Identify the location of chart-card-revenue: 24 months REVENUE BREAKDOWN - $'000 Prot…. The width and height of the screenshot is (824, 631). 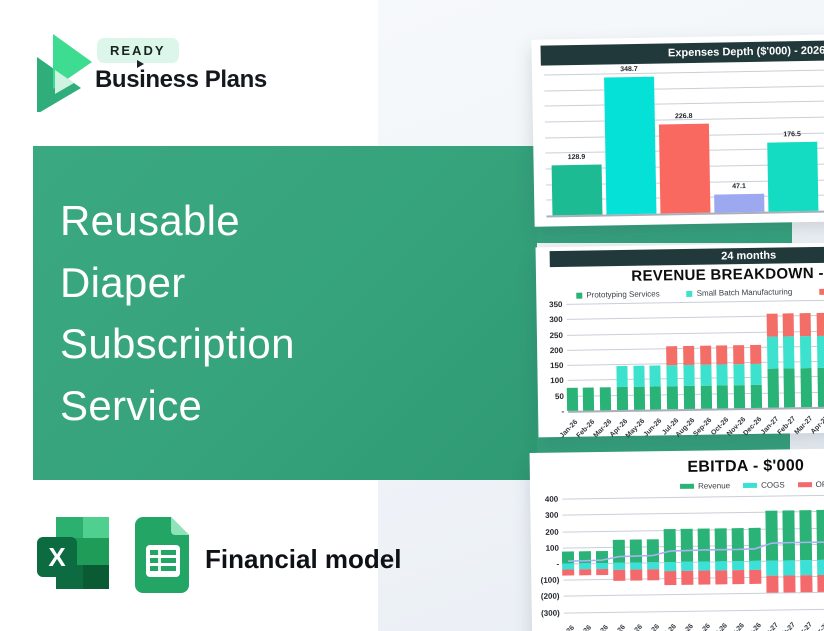
(679, 340).